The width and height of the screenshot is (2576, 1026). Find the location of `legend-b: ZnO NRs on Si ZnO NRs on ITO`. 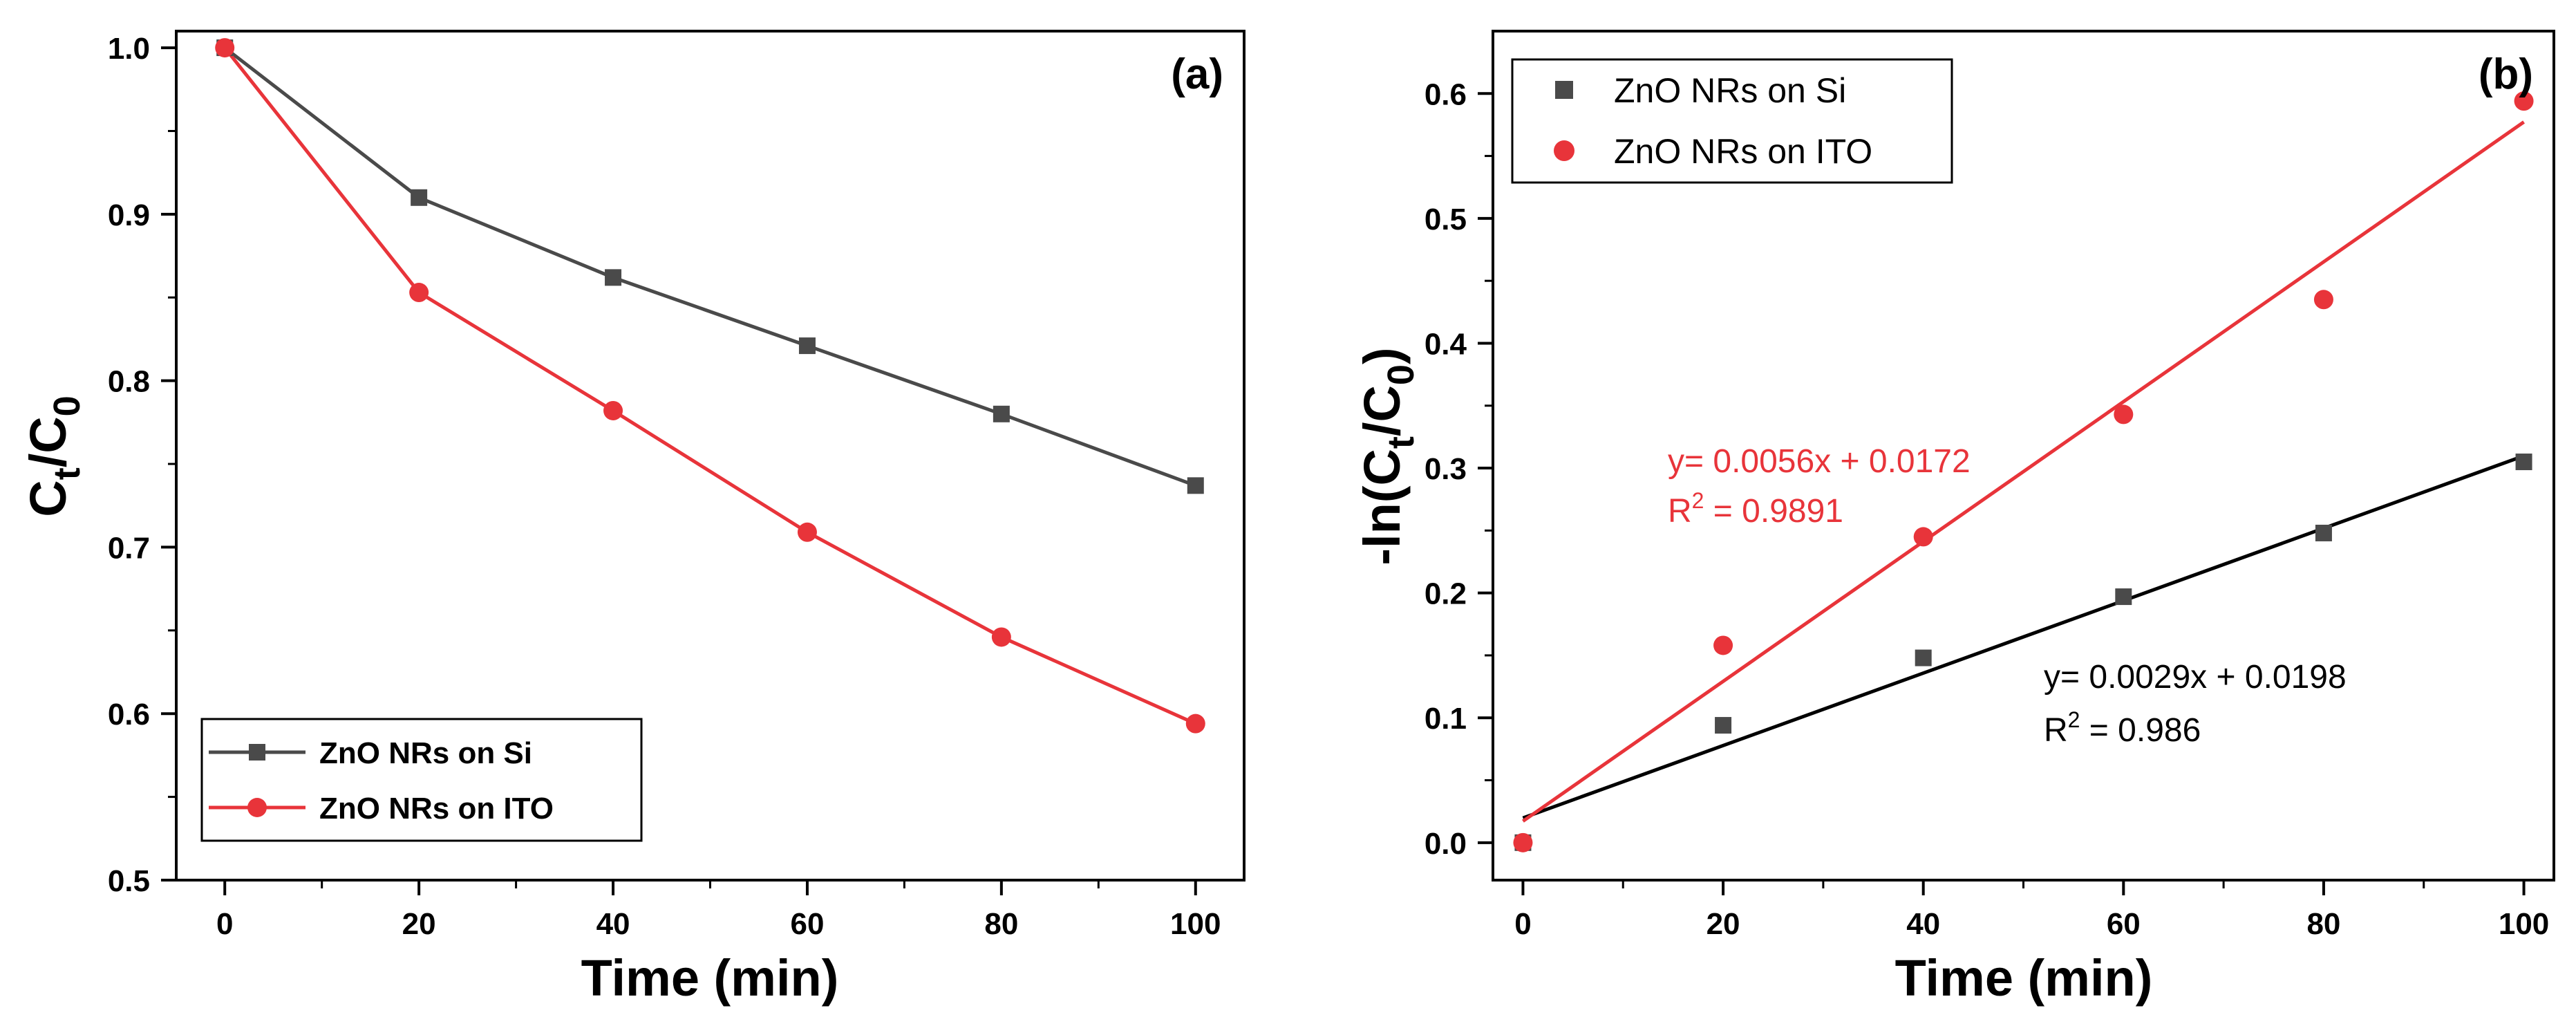

legend-b: ZnO NRs on Si ZnO NRs on ITO is located at coordinates (1732, 121).